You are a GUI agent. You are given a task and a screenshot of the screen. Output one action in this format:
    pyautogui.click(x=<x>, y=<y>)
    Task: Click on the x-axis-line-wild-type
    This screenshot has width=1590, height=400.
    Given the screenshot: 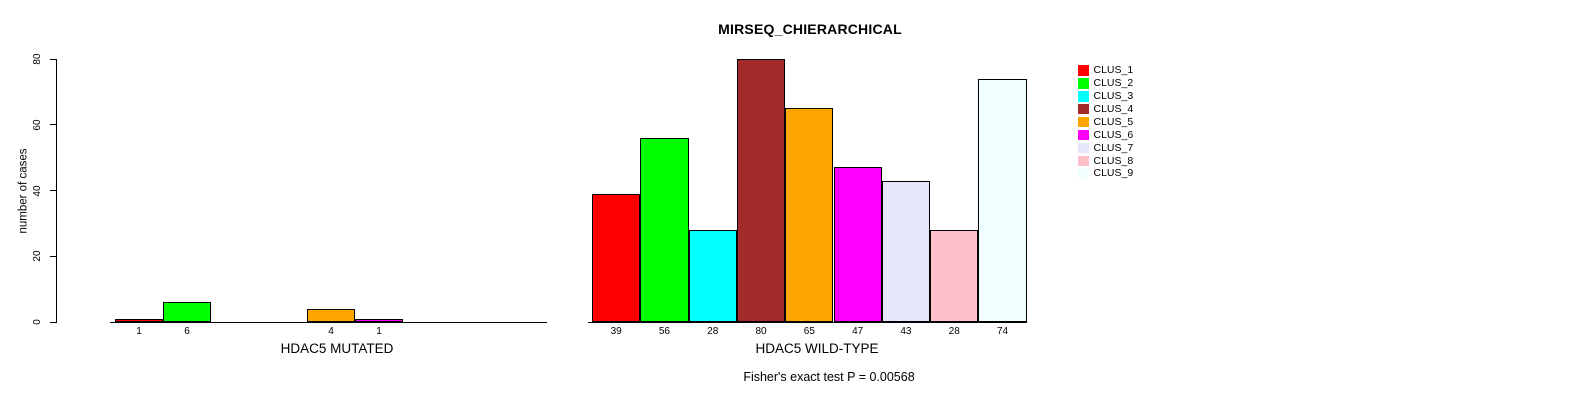 What is the action you would take?
    pyautogui.click(x=807, y=322)
    